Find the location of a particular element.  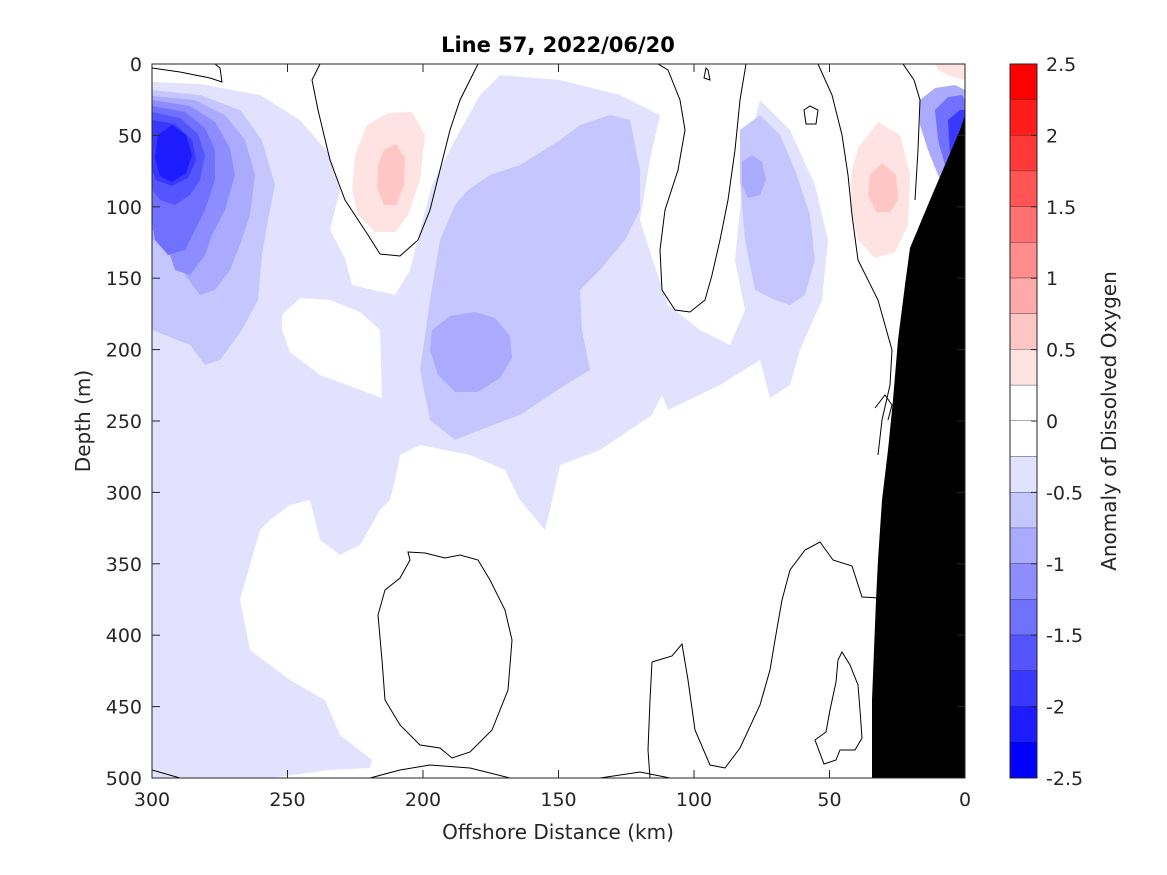

x-tick-label: 200 is located at coordinates (423, 800).